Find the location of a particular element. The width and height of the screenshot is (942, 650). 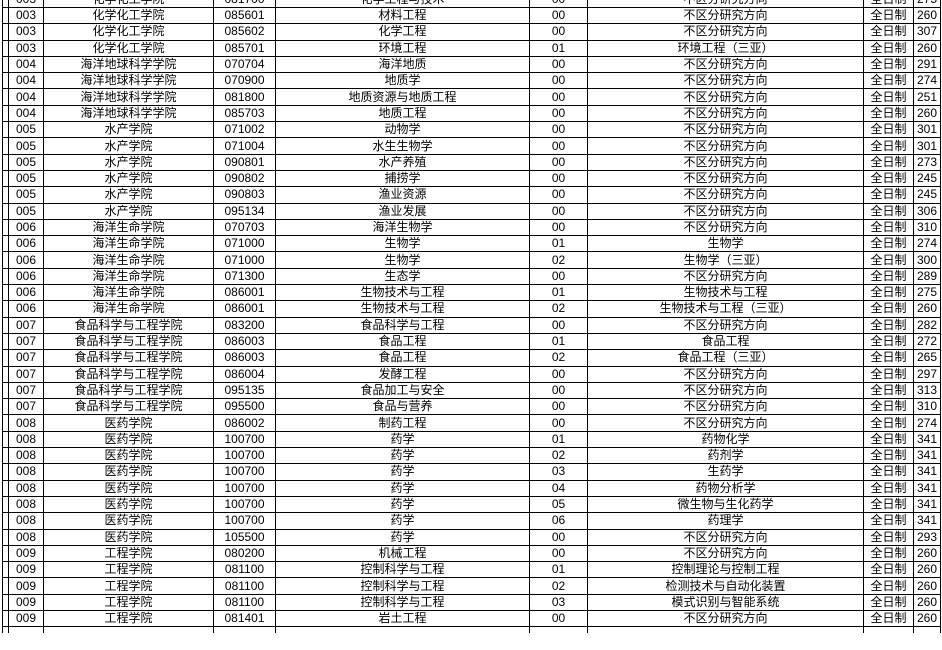

cell-text: 地质资源与地质工程 is located at coordinates (402, 96).